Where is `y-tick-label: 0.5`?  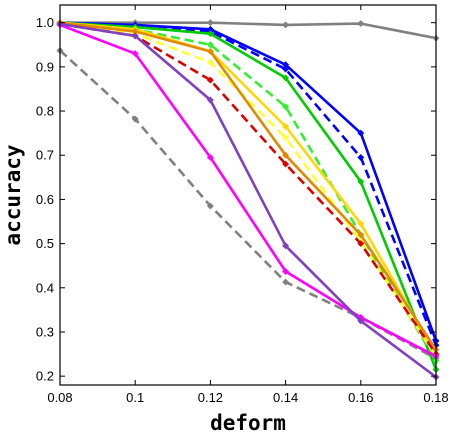
y-tick-label: 0.5 is located at coordinates (45, 243).